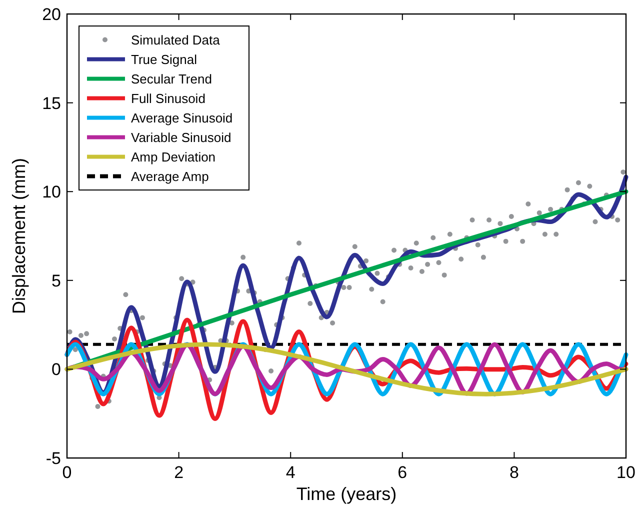 This screenshot has height=510, width=639. I want to click on x-tick-label: 6, so click(403, 472).